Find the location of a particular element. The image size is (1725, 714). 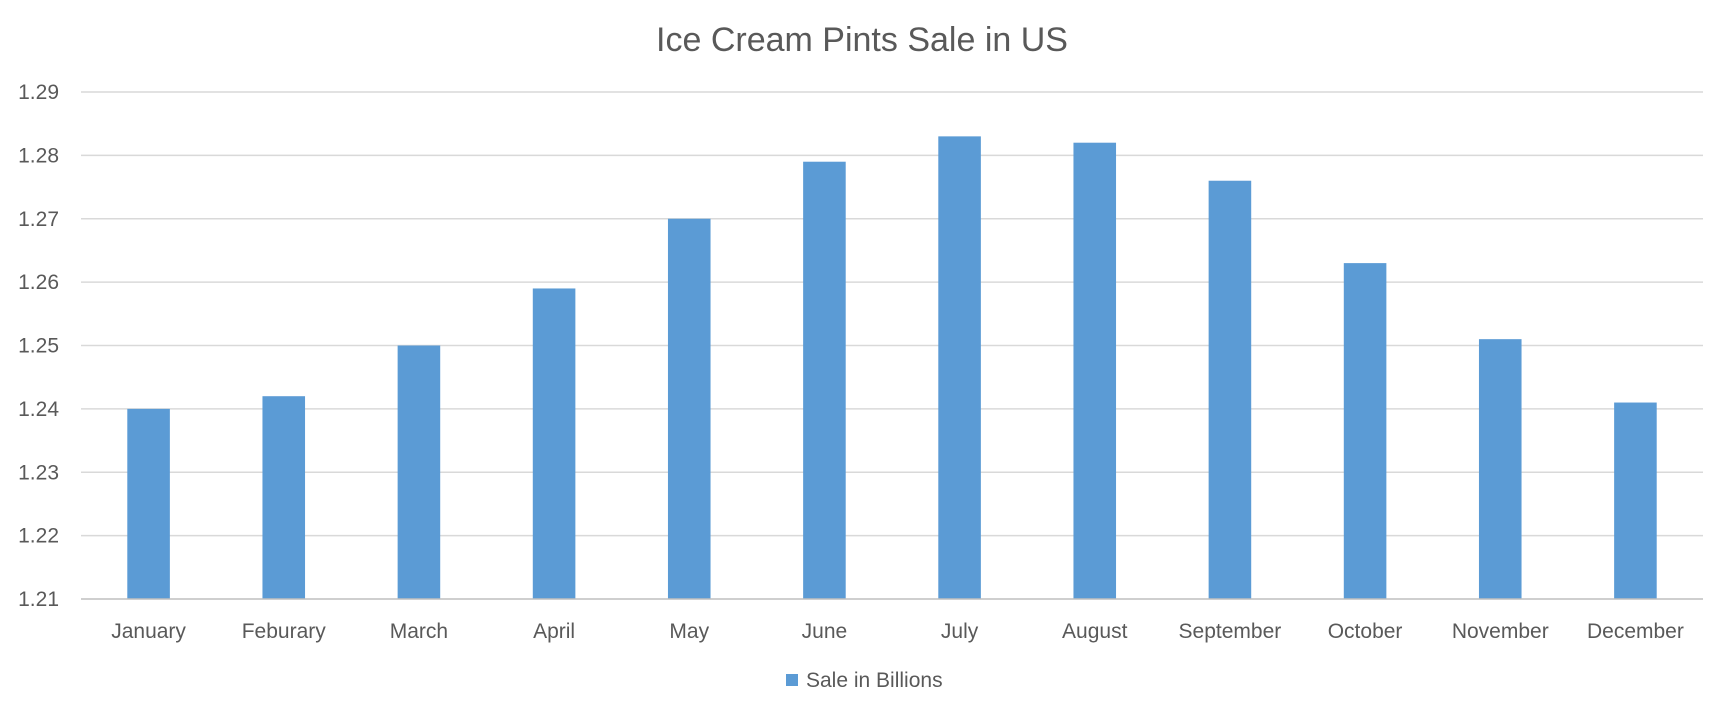

y-tick-label: 1.26 is located at coordinates (38, 282).